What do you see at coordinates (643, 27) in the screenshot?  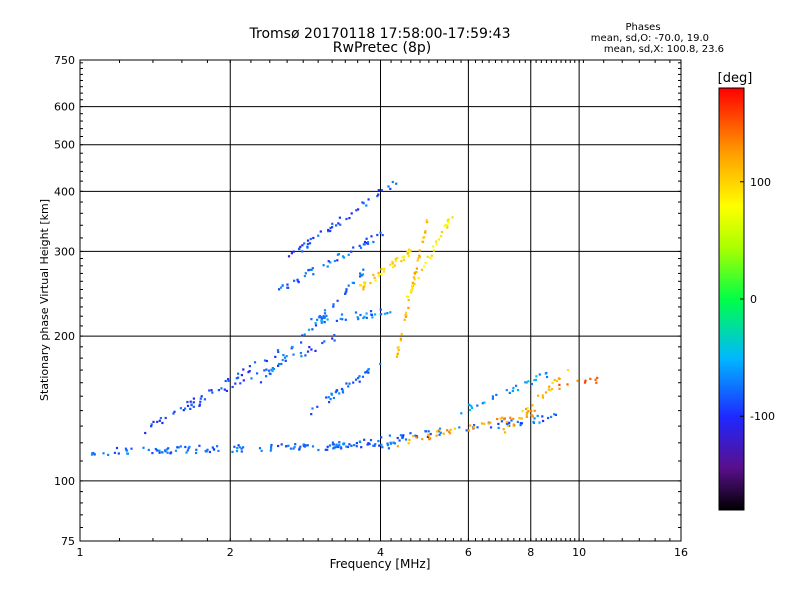 I see `phases-heading: Phases` at bounding box center [643, 27].